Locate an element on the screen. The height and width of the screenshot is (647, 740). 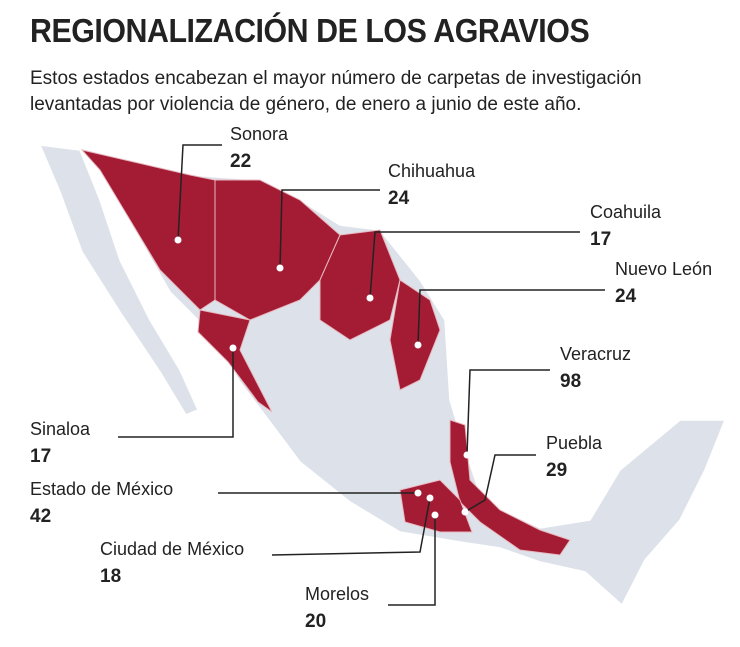
state-name: Ciudad de México is located at coordinates (172, 549).